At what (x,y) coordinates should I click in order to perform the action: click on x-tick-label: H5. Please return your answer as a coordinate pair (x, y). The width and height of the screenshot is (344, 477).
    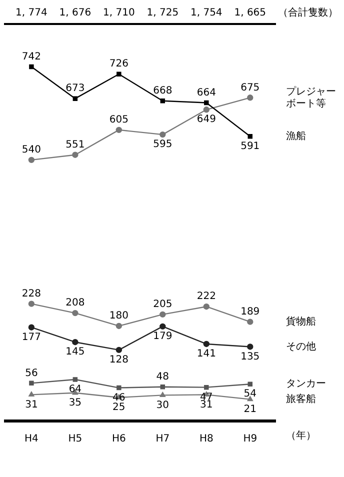
    Looking at the image, I should click on (75, 439).